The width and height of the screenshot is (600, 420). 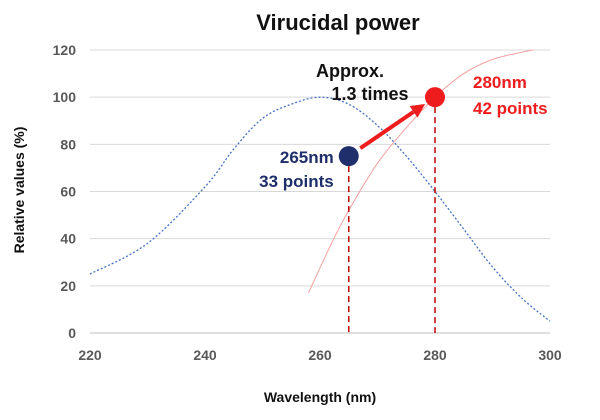 What do you see at coordinates (435, 97) in the screenshot?
I see `point-p280` at bounding box center [435, 97].